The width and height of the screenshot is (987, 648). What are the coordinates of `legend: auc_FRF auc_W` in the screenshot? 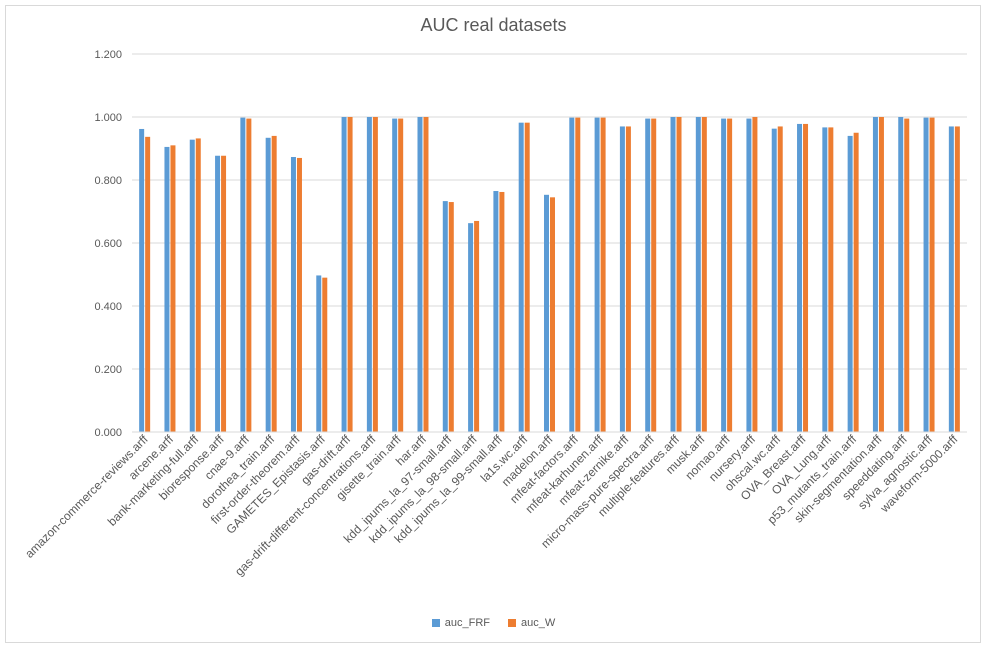 It's located at (493, 623).